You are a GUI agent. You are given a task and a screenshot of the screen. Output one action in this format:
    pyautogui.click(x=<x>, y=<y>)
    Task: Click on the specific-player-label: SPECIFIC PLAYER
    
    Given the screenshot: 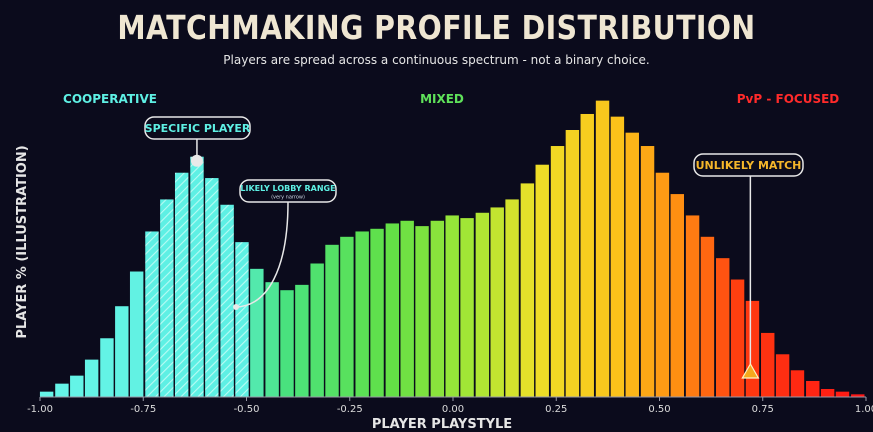 What is the action you would take?
    pyautogui.click(x=198, y=128)
    